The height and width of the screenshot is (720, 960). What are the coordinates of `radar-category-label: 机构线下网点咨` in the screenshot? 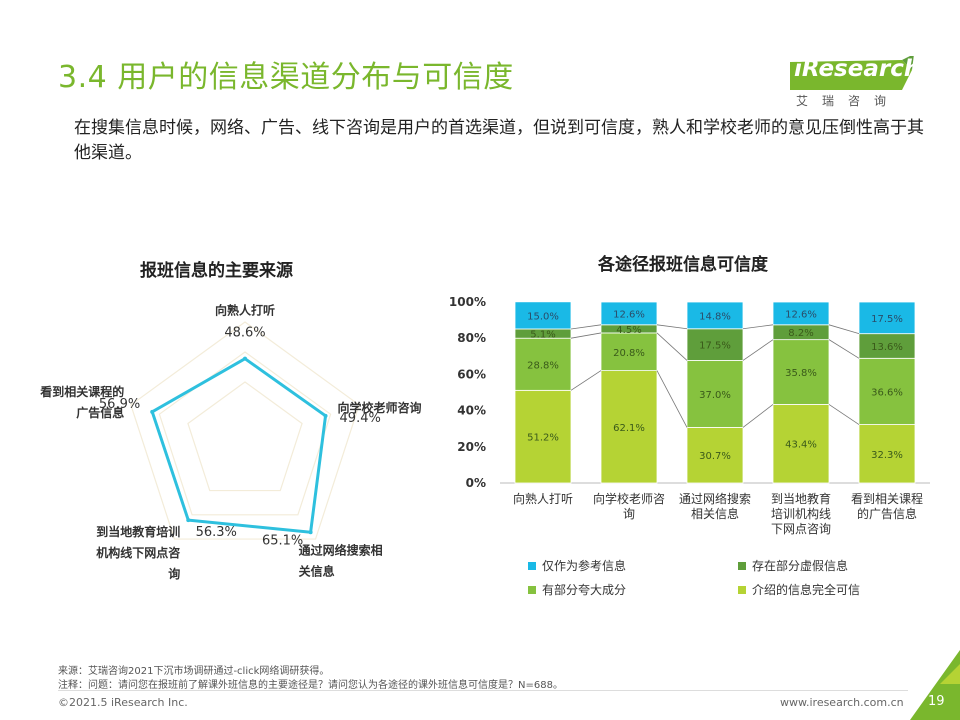 It's located at (138, 552).